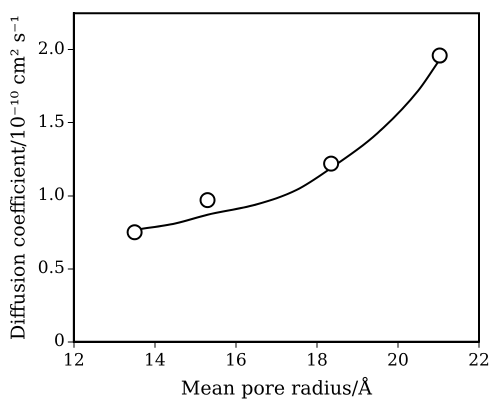 The height and width of the screenshot is (407, 495). What do you see at coordinates (236, 360) in the screenshot?
I see `x-tick-label: 16` at bounding box center [236, 360].